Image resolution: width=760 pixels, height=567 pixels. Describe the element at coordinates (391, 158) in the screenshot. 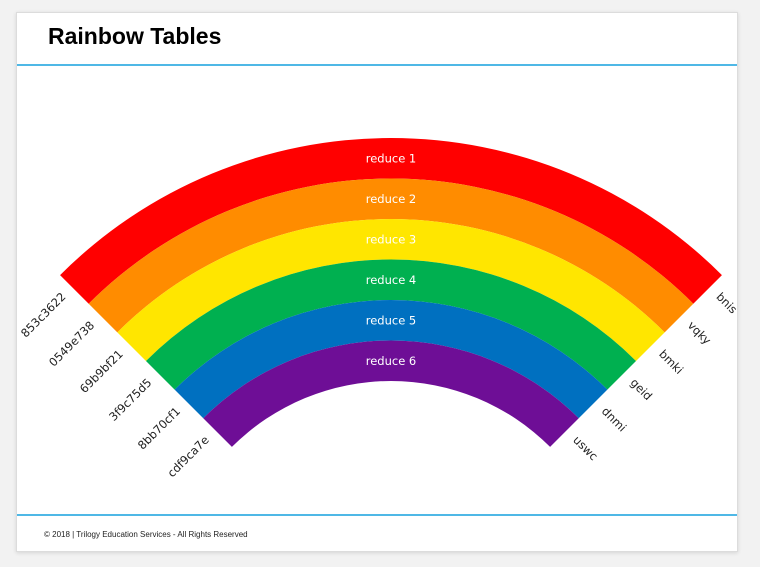

I see `band-label-1: reduce 1` at that location.